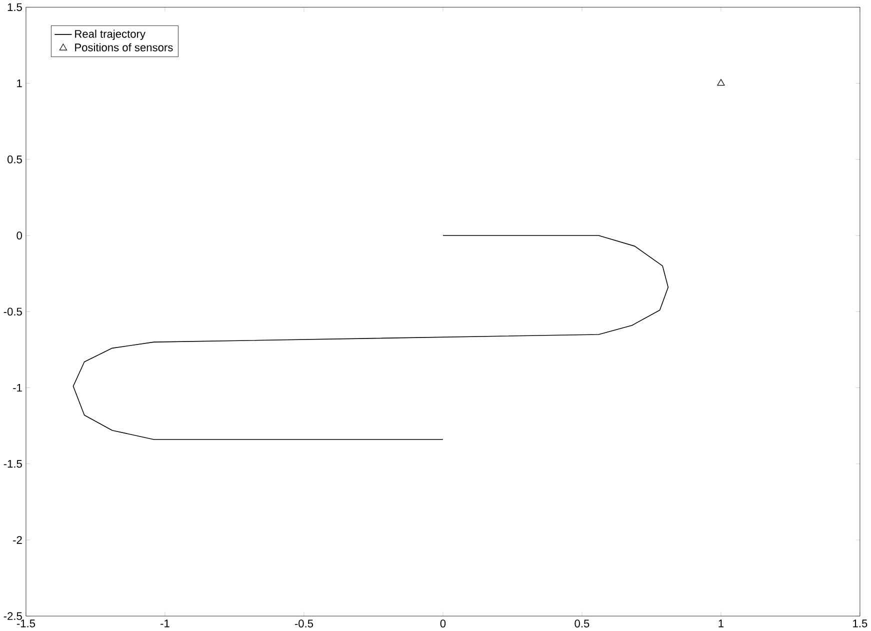 Image resolution: width=871 pixels, height=631 pixels. Describe the element at coordinates (443, 624) in the screenshot. I see `x-tick-label: 0` at that location.